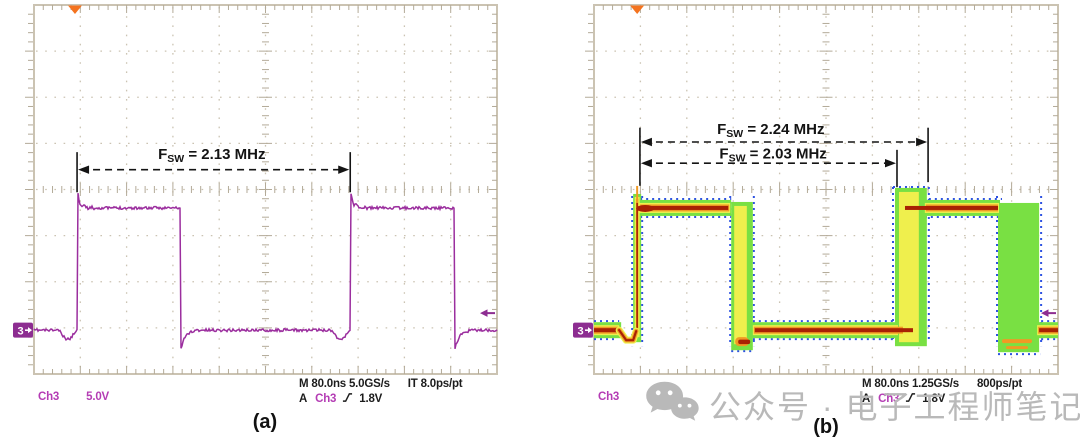  Describe the element at coordinates (340, 399) in the screenshot. I see `trigger-readout-a: A Ch3 1.8V` at that location.